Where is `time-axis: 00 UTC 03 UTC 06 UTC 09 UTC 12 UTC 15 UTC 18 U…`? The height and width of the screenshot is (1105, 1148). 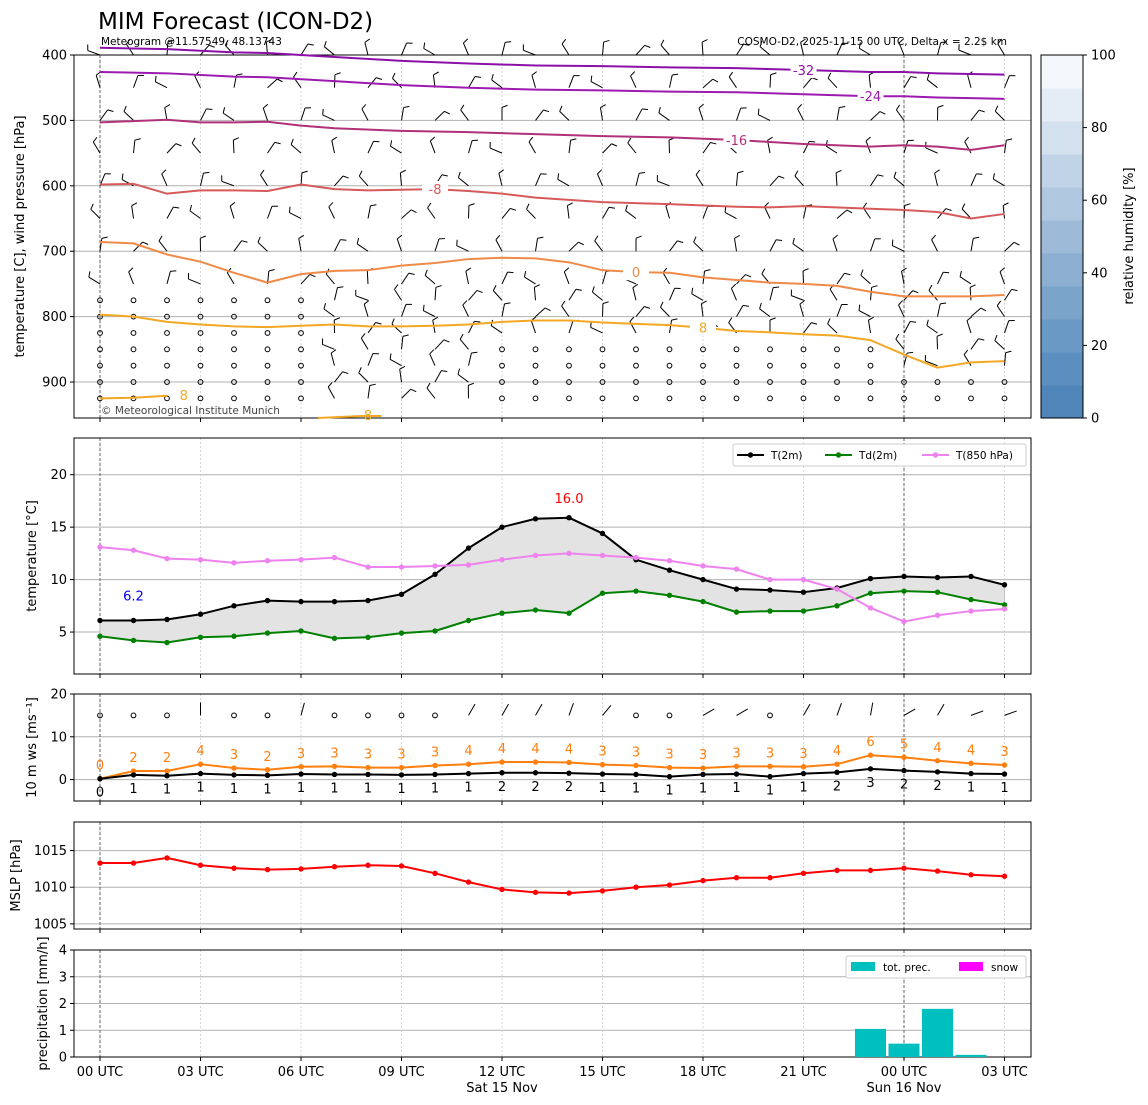 time-axis: 00 UTC 03 UTC 06 UTC 09 UTC 12 UTC 15 UTC 18 U… is located at coordinates (552, 1080).